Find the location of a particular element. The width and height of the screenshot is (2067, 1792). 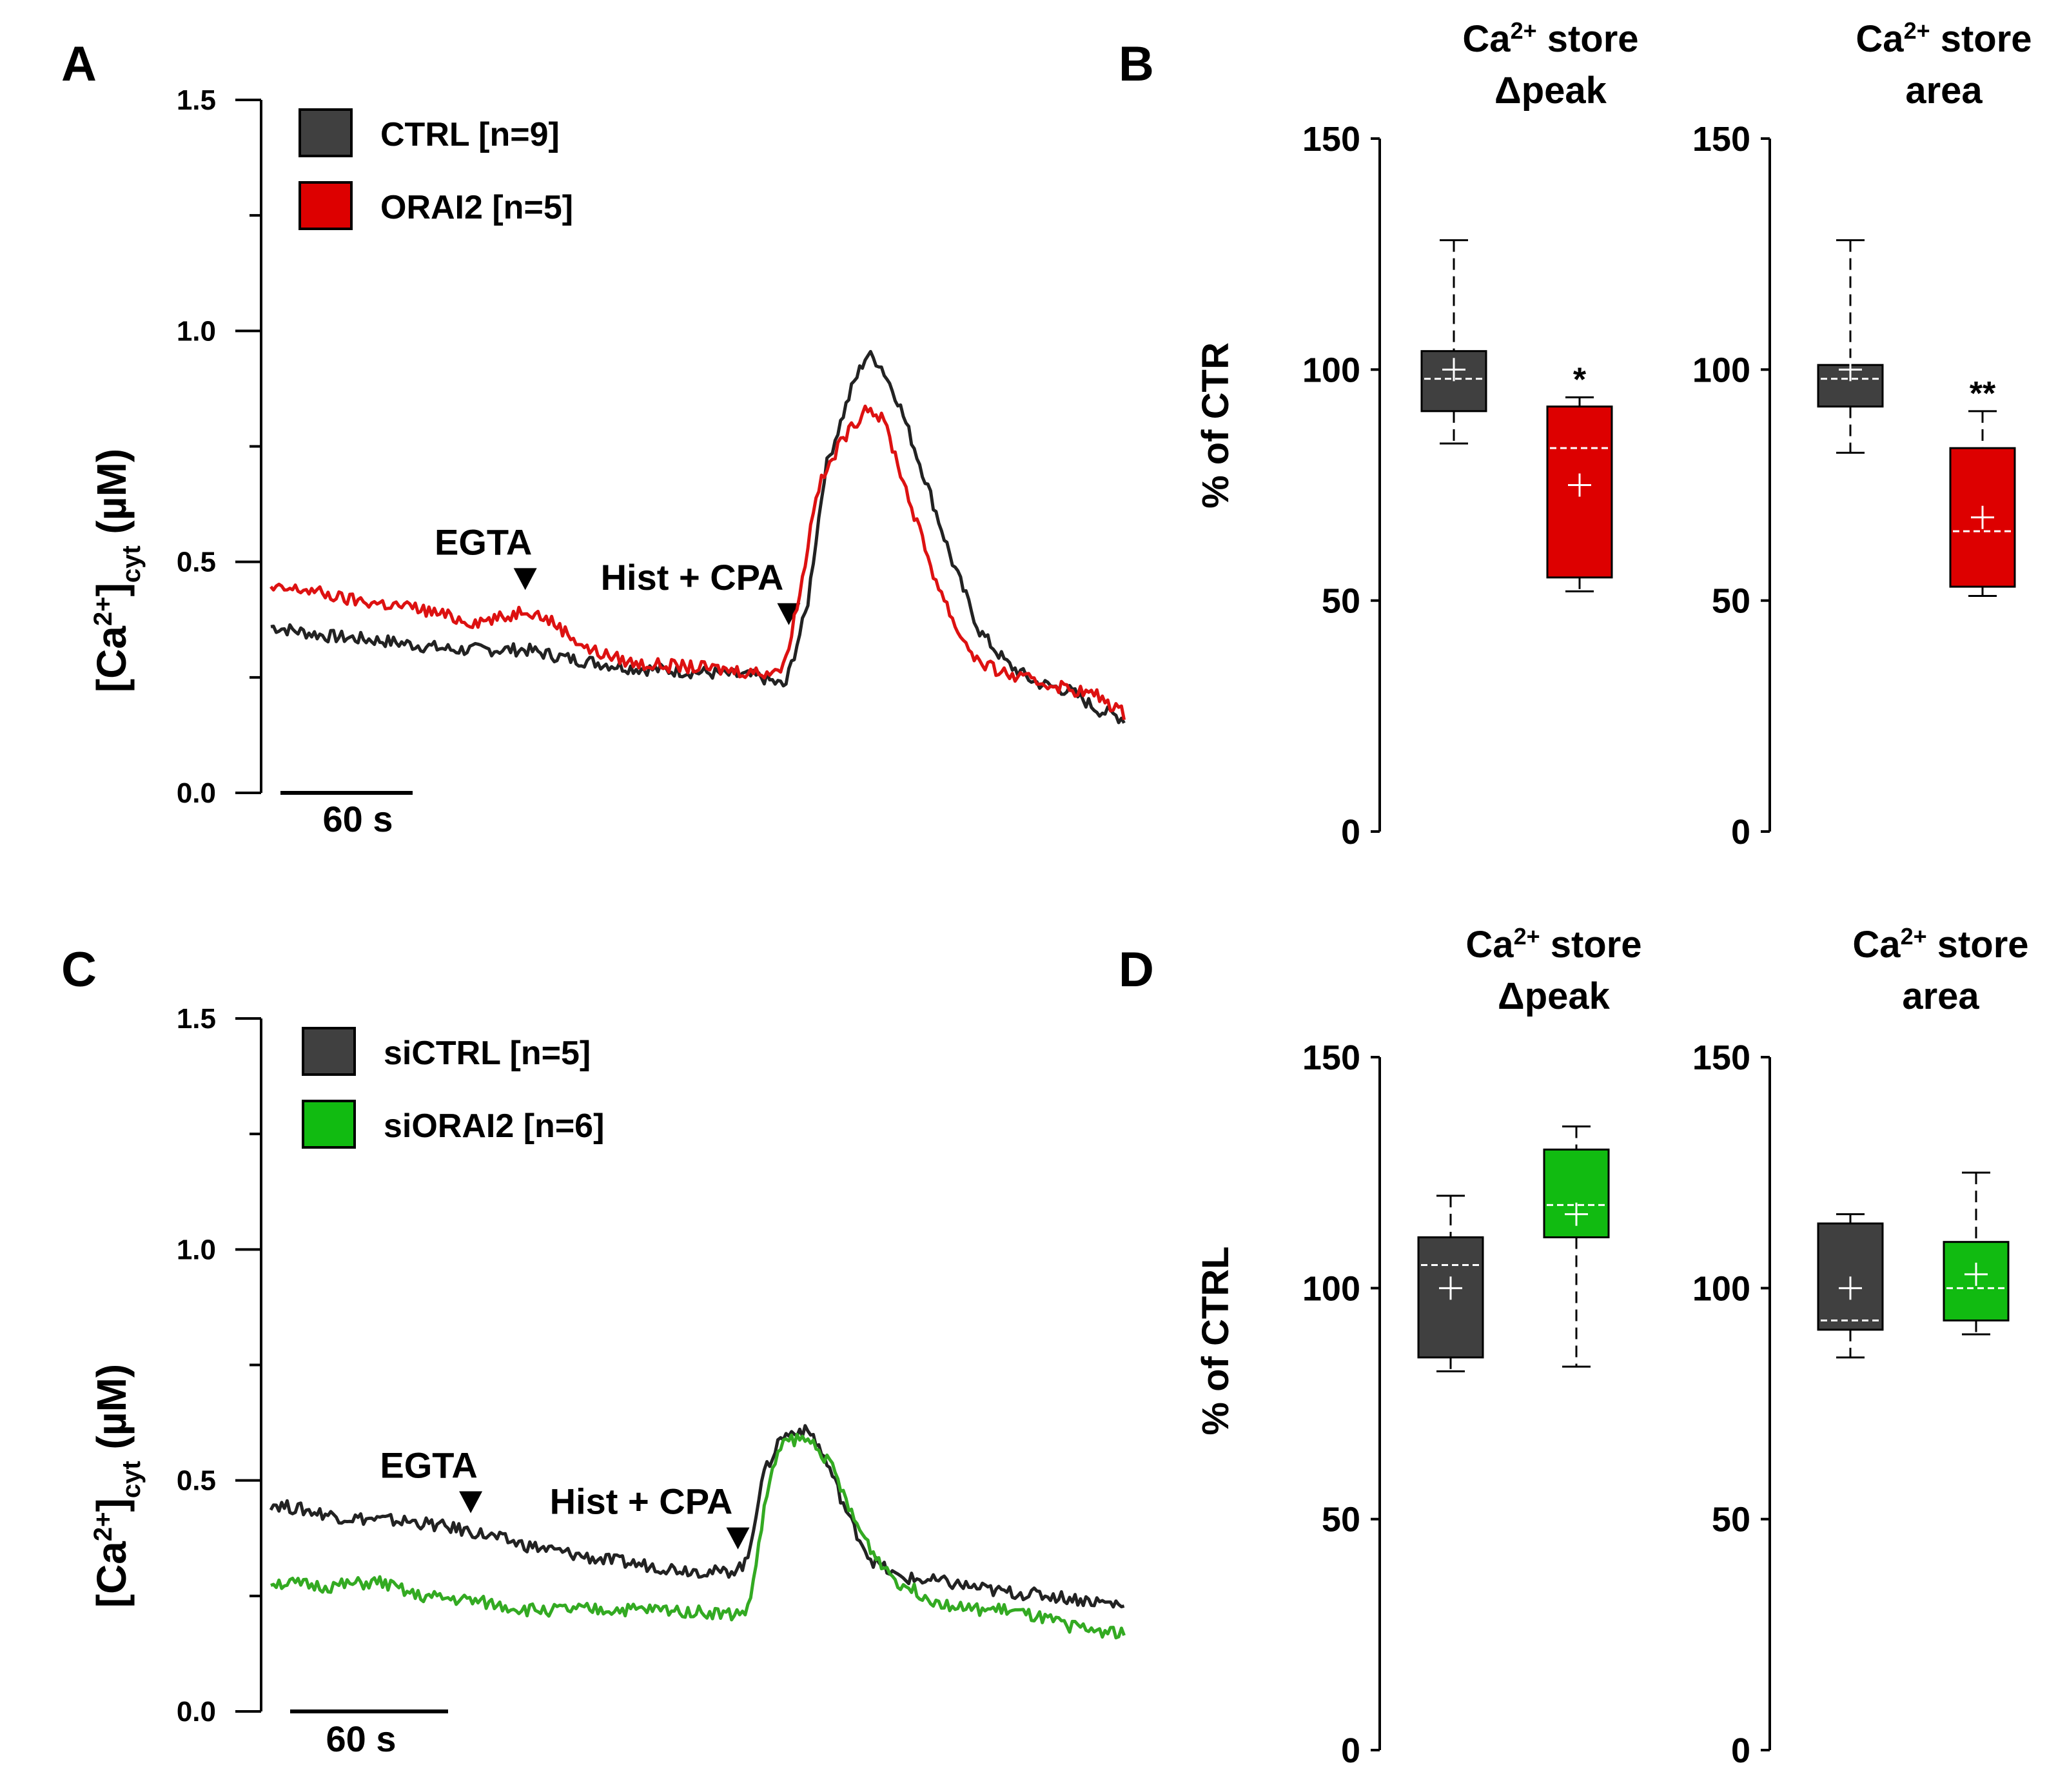

panel-a-scale-label: 60 s is located at coordinates (358, 819).